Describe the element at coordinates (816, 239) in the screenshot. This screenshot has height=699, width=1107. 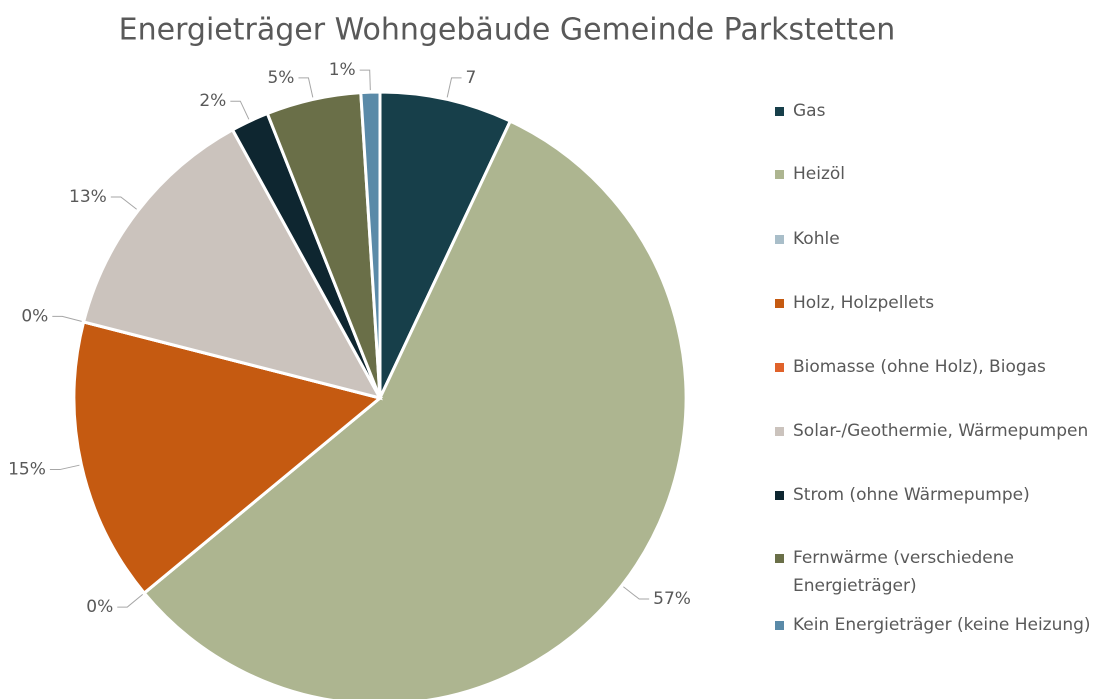
I see `legend-label: Kohle` at that location.